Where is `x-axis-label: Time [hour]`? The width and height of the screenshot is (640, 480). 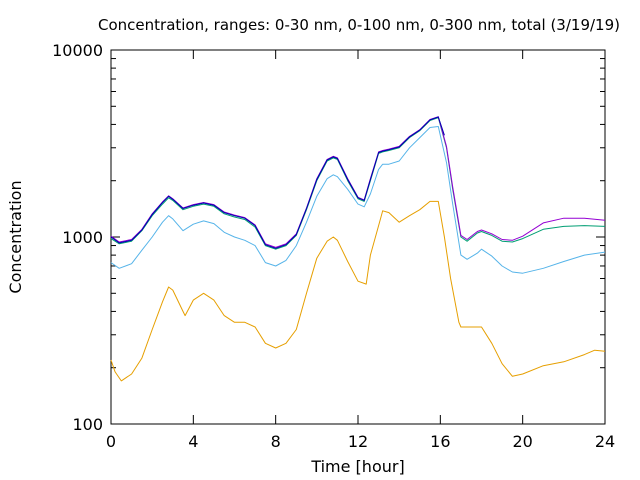 x-axis-label: Time [hour] is located at coordinates (357, 466).